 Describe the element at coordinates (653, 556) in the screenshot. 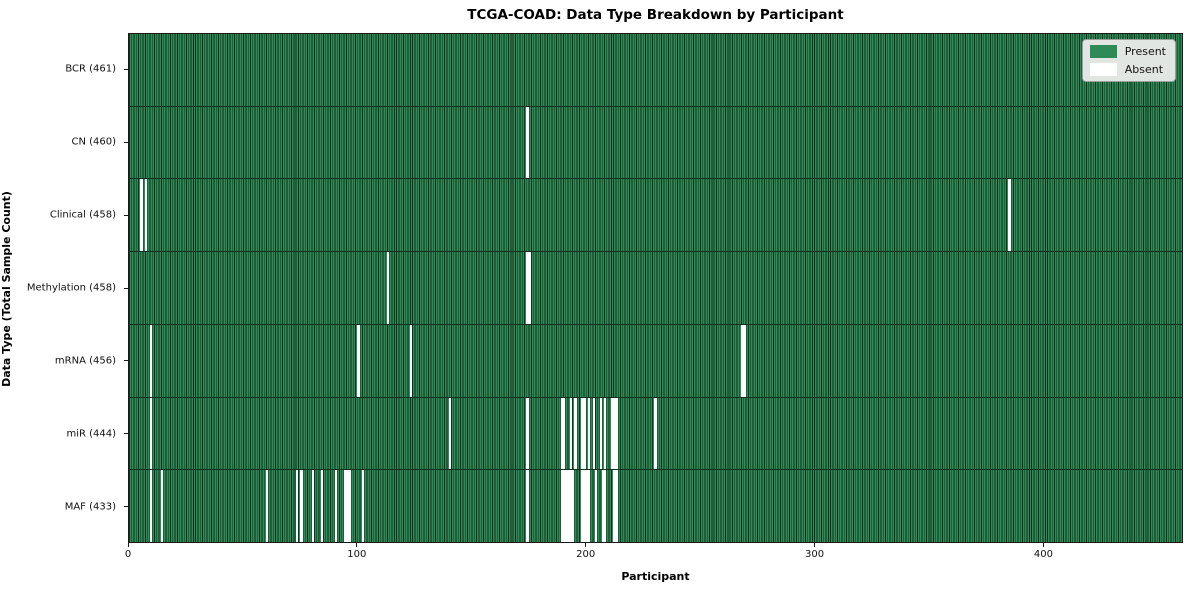

I see `x-axis-ticks: 0 100 200 300 400` at that location.